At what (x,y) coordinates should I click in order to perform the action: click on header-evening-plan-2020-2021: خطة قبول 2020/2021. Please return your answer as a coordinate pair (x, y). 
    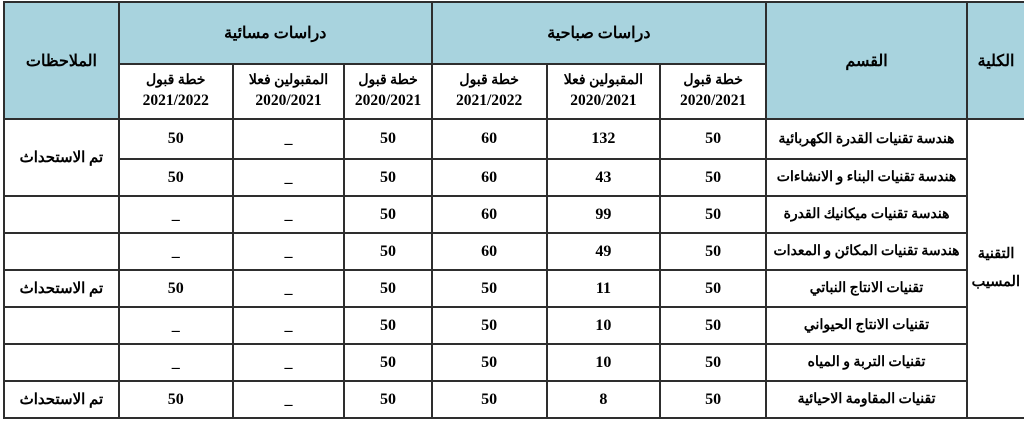
    Looking at the image, I should click on (388, 91).